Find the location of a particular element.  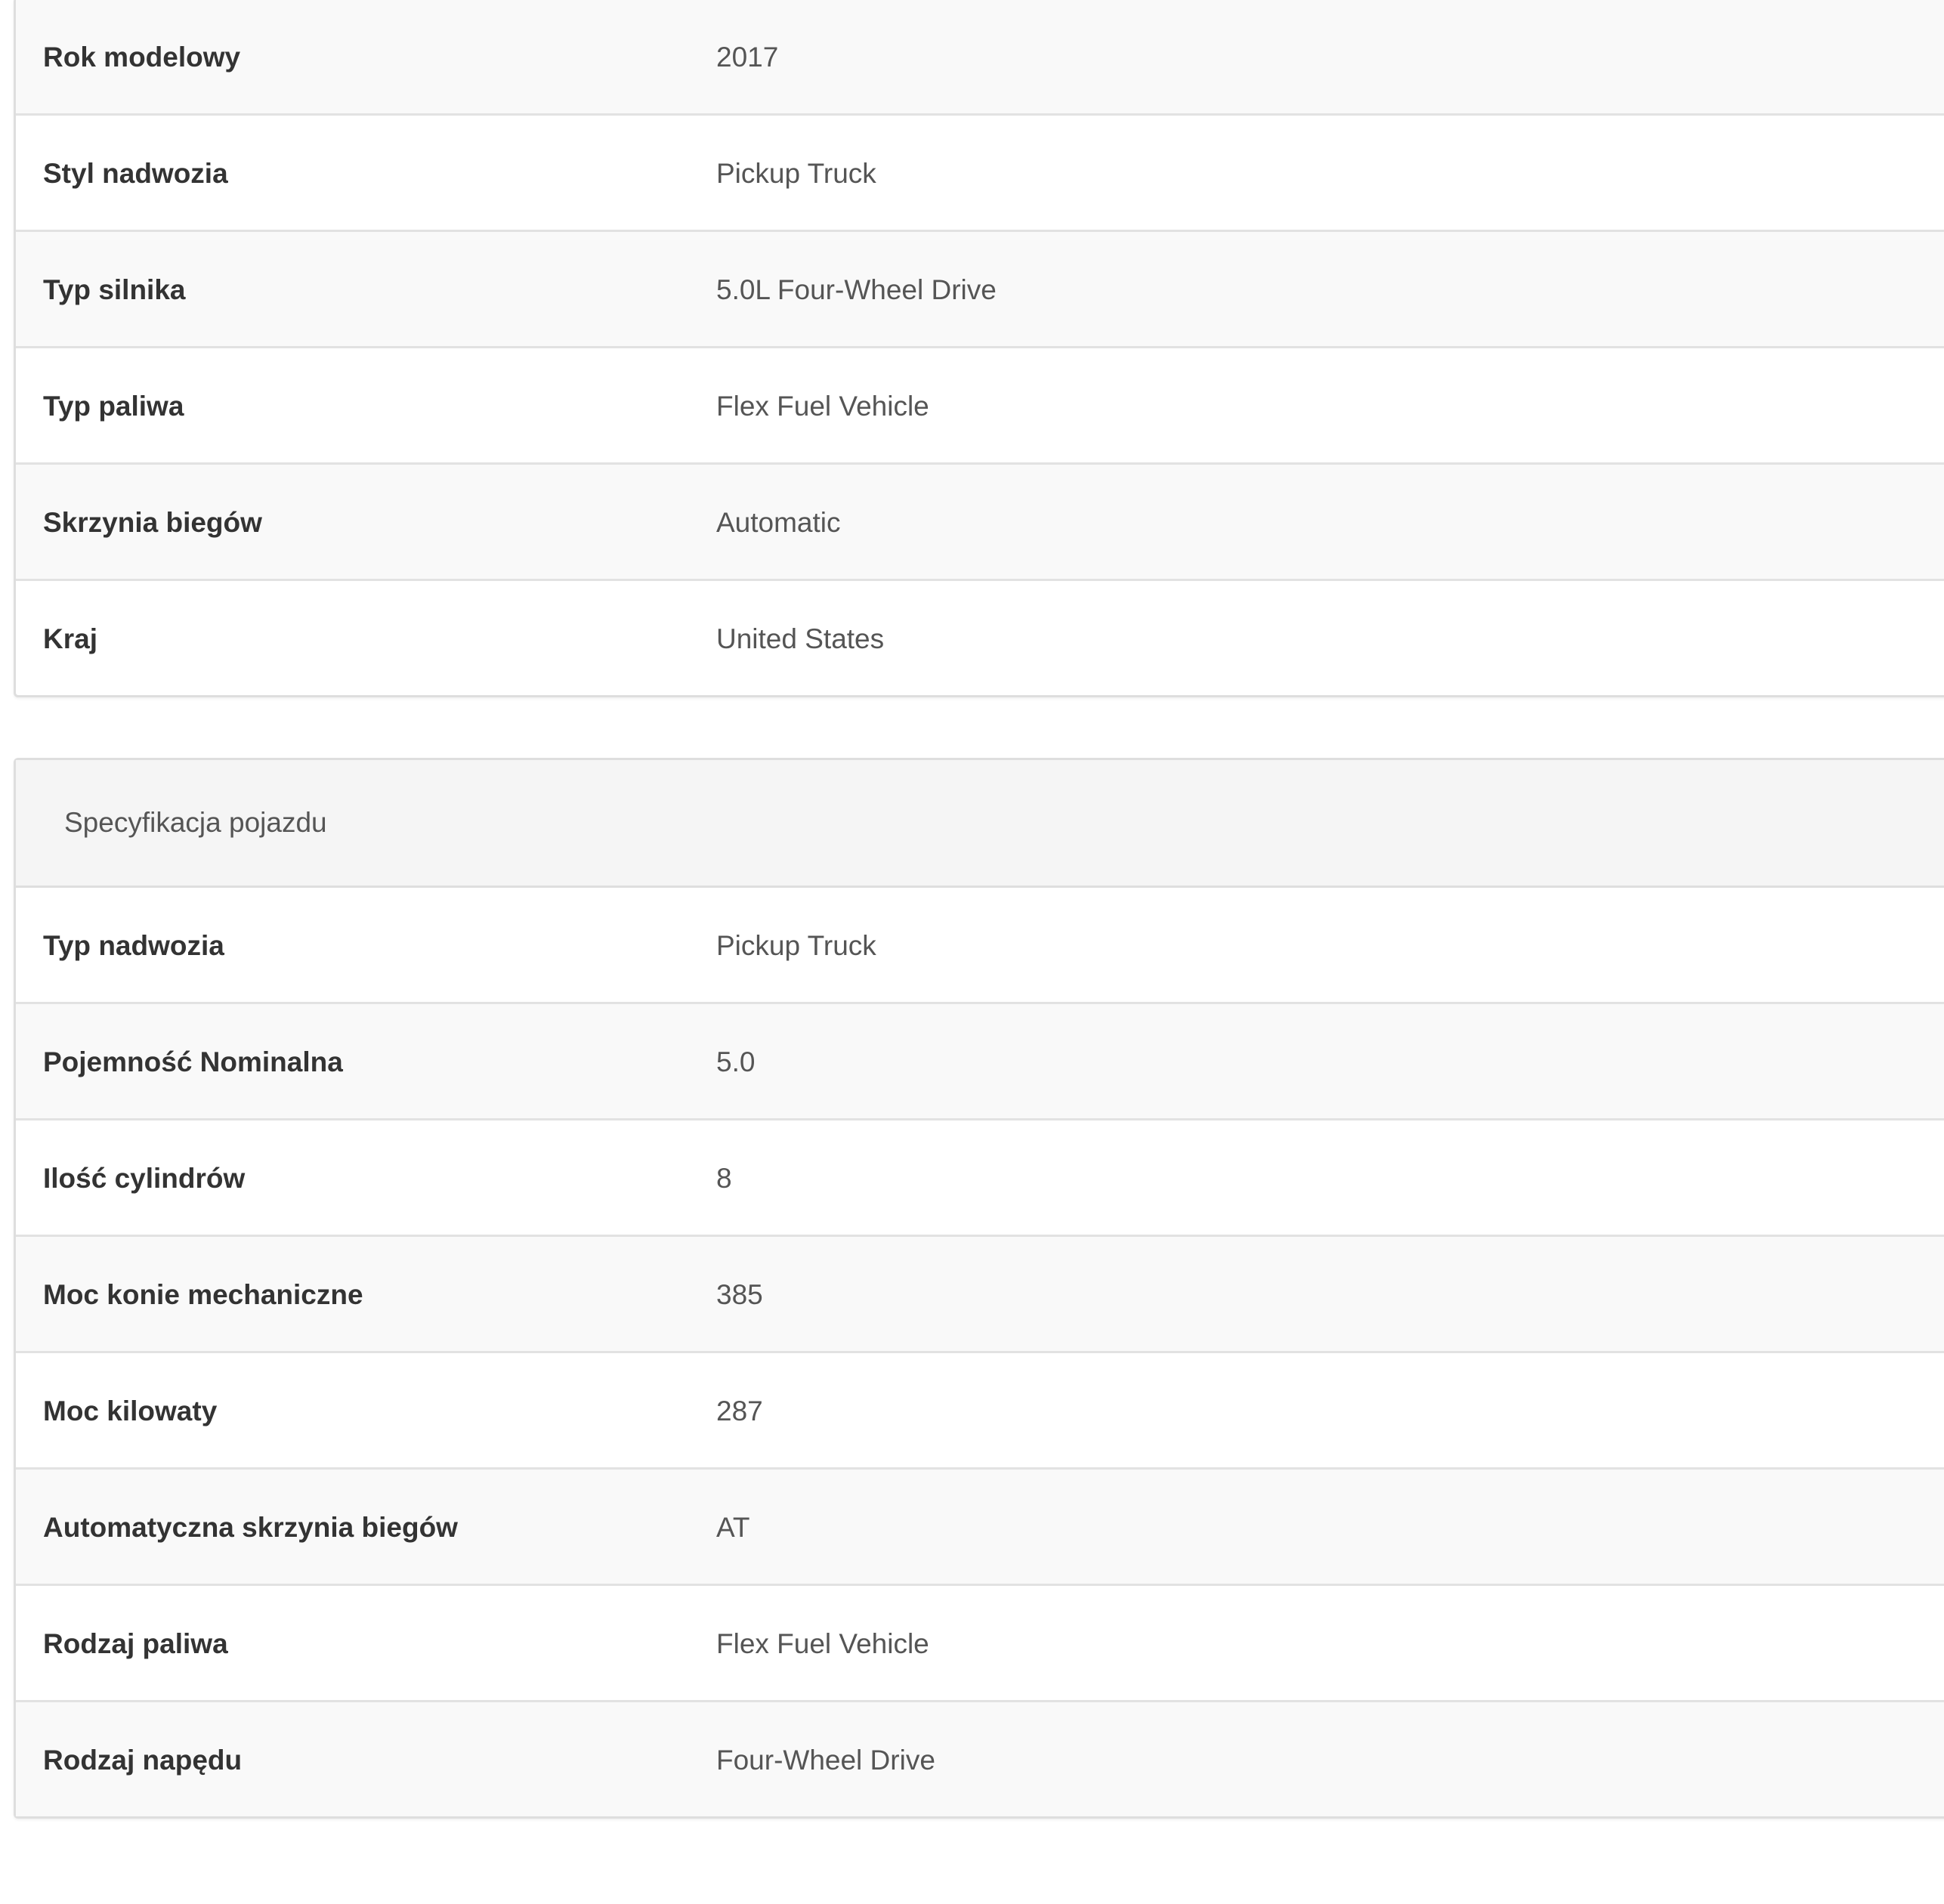

row-label: Pojemność Nominalna is located at coordinates (193, 1061).